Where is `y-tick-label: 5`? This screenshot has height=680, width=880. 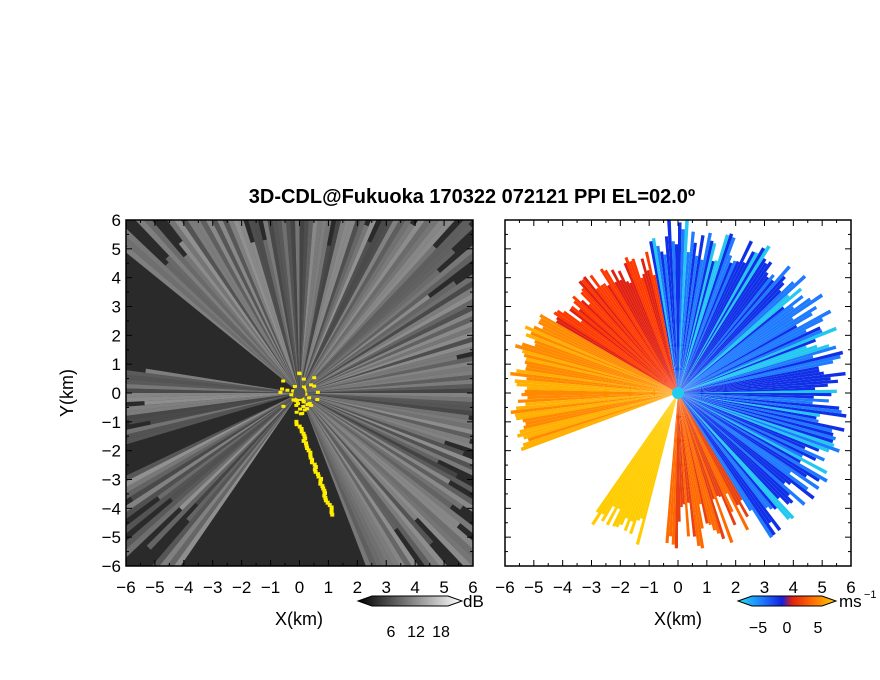
y-tick-label: 5 is located at coordinates (116, 249).